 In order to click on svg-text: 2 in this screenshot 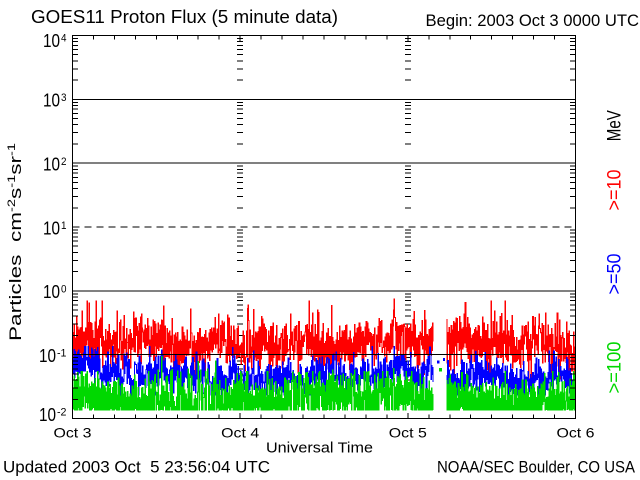, I will do `click(64, 162)`.